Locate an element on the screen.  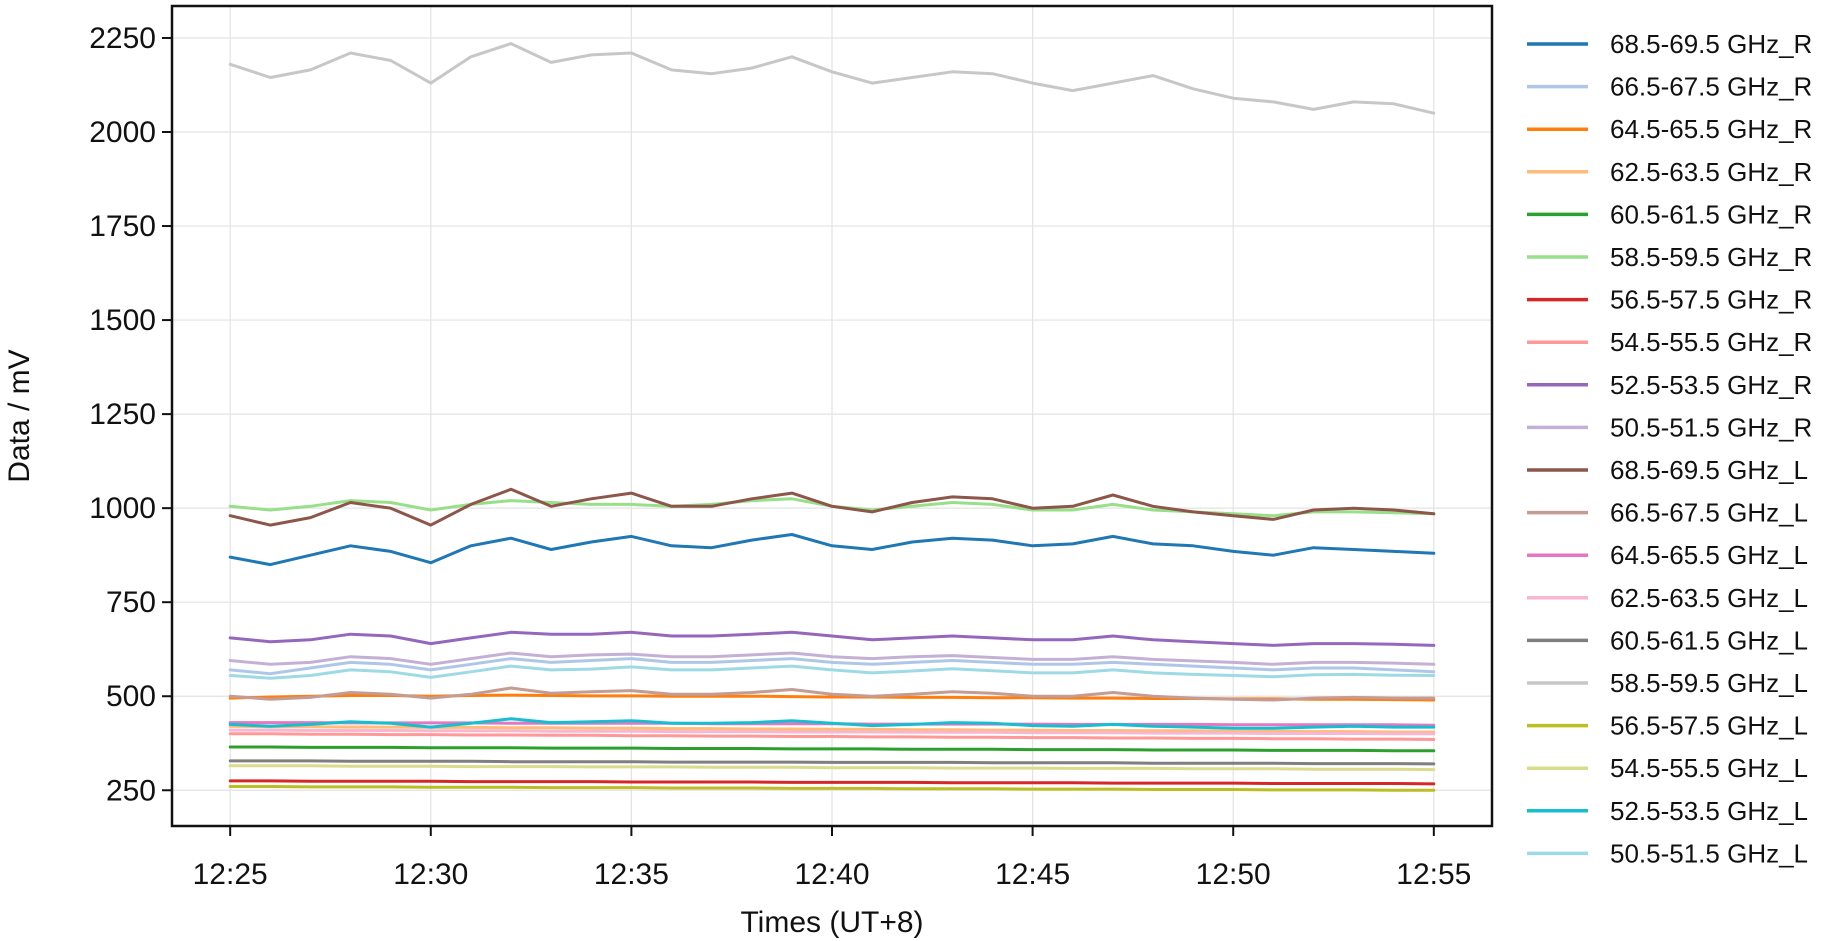
legend-entry-label: 56.5-57.5 GHz_L is located at coordinates (1709, 726).